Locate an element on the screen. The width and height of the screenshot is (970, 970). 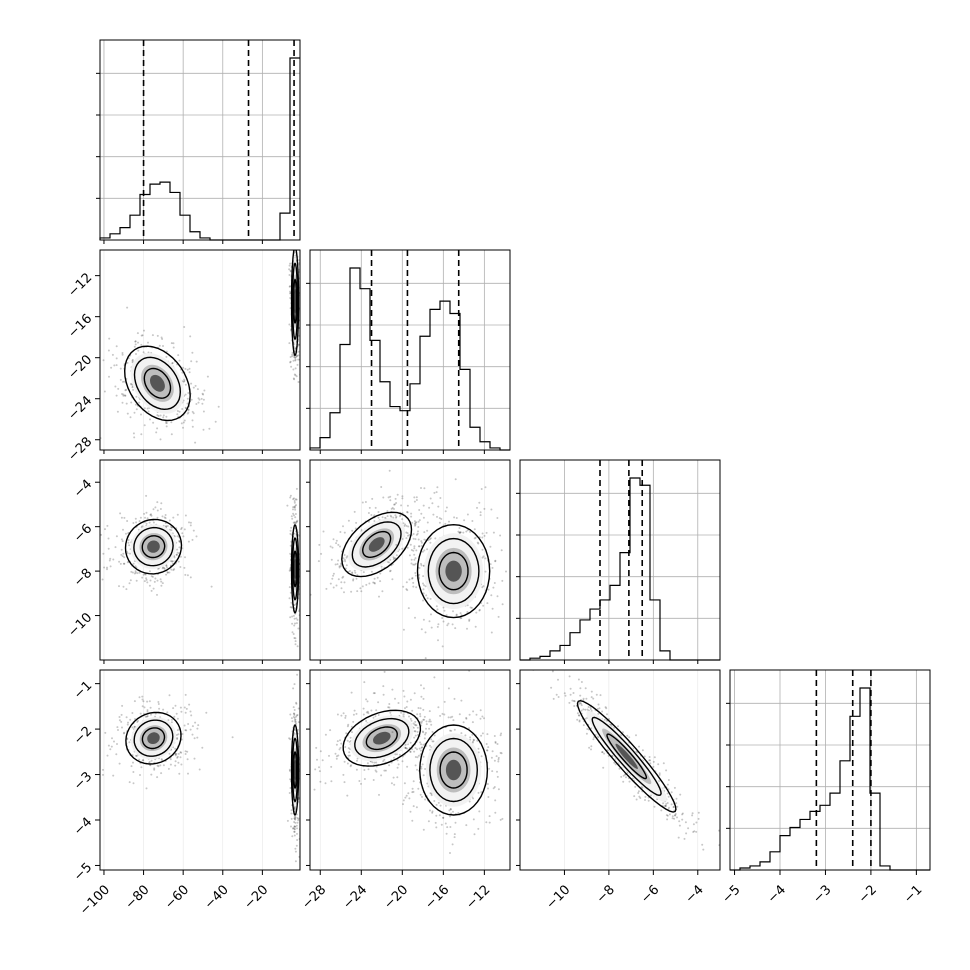
panel-frame is located at coordinates (200, 560).